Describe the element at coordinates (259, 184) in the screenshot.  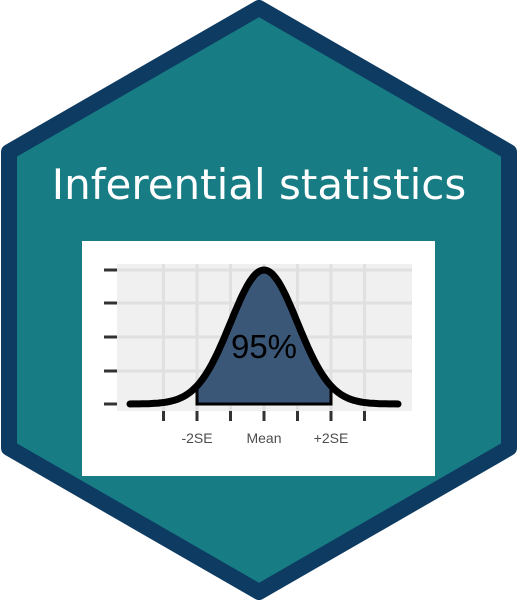
I see `sticker-title: Inferential statistics` at that location.